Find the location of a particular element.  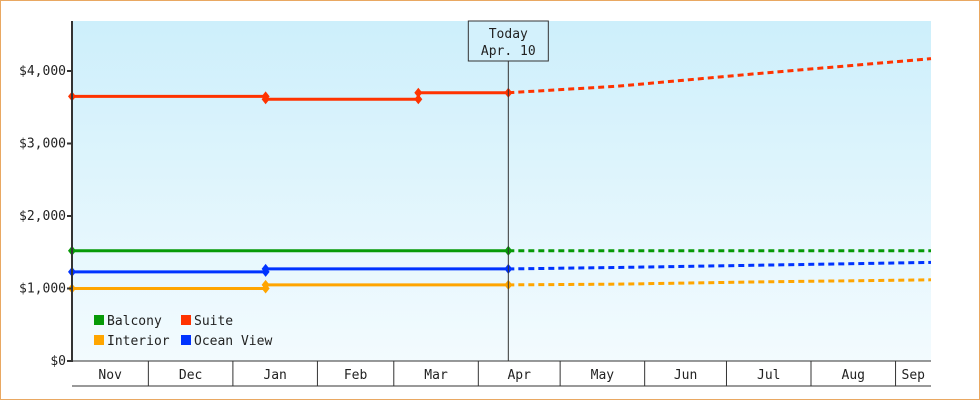

x-tick-label: Mar is located at coordinates (436, 375).